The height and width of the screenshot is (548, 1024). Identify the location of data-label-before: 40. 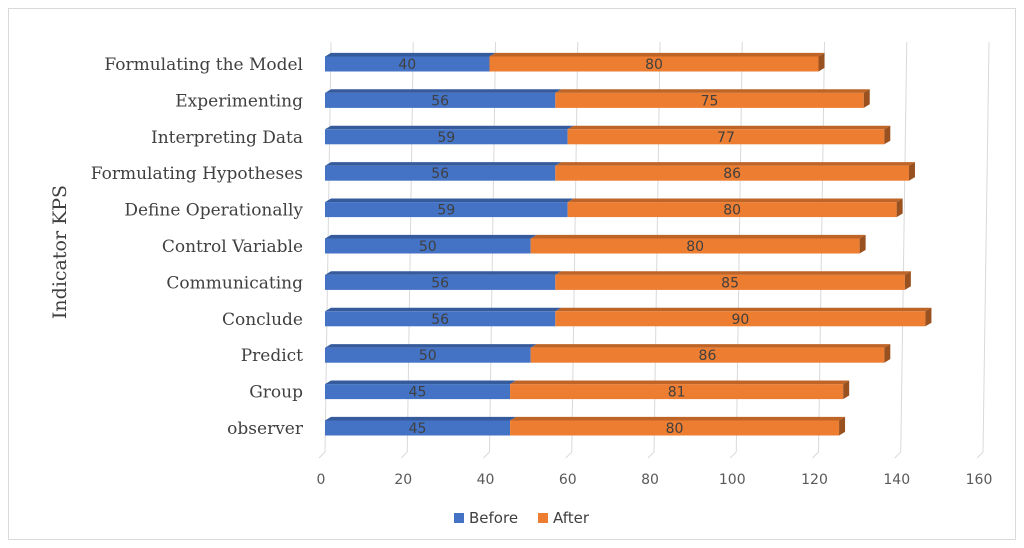
(407, 65).